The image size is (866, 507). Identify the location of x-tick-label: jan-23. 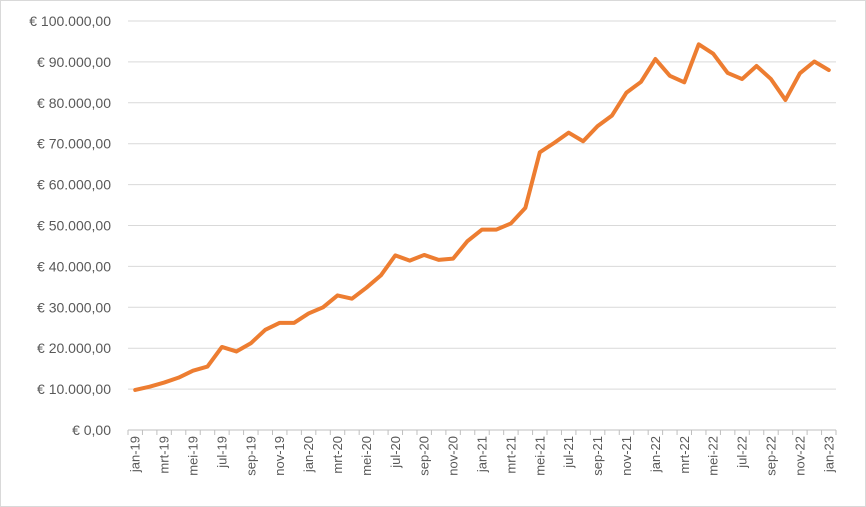
(828, 454).